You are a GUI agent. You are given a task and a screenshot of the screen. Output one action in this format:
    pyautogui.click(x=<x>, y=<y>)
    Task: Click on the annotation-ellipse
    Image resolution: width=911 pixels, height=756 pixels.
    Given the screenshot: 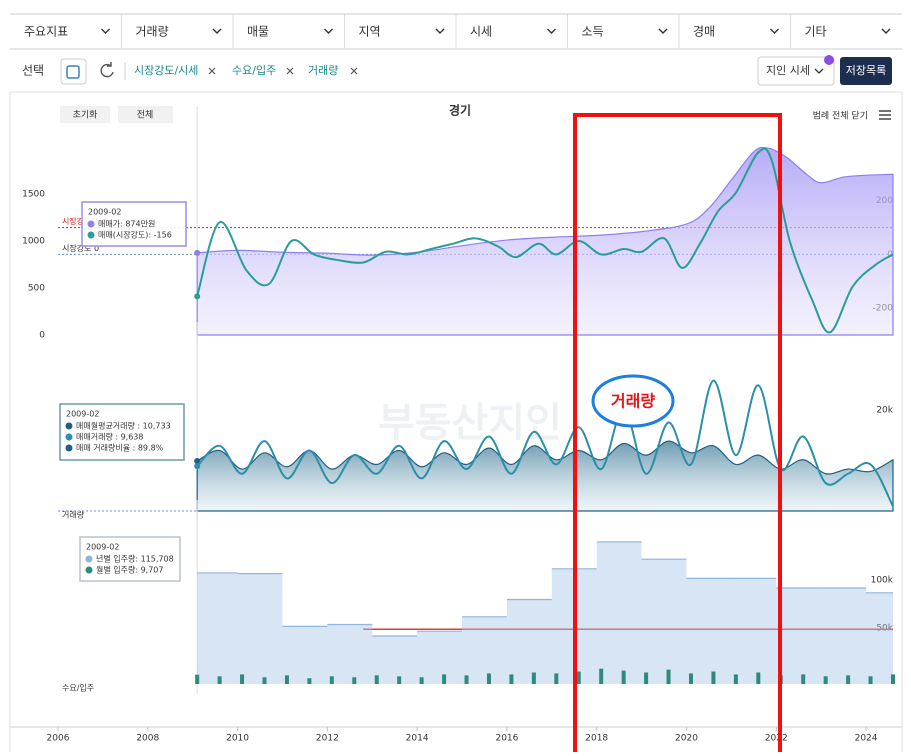 What is the action you would take?
    pyautogui.click(x=633, y=401)
    